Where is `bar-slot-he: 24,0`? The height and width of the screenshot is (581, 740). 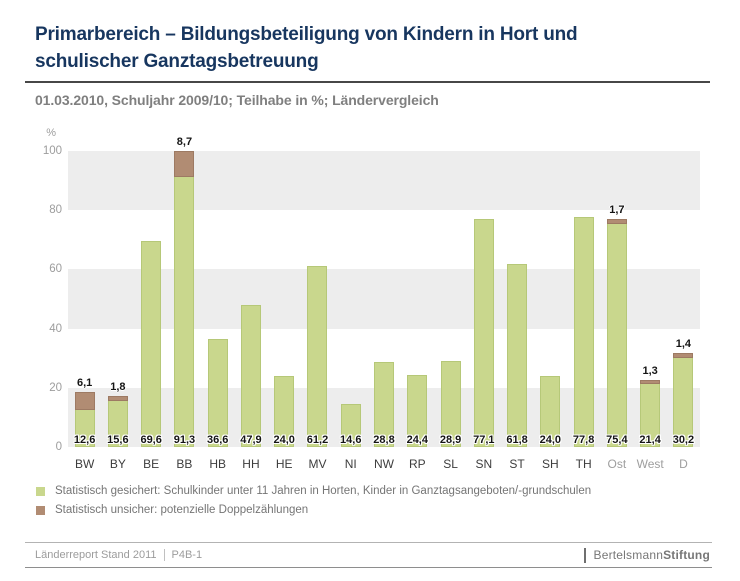 bar-slot-he: 24,0 is located at coordinates (284, 299).